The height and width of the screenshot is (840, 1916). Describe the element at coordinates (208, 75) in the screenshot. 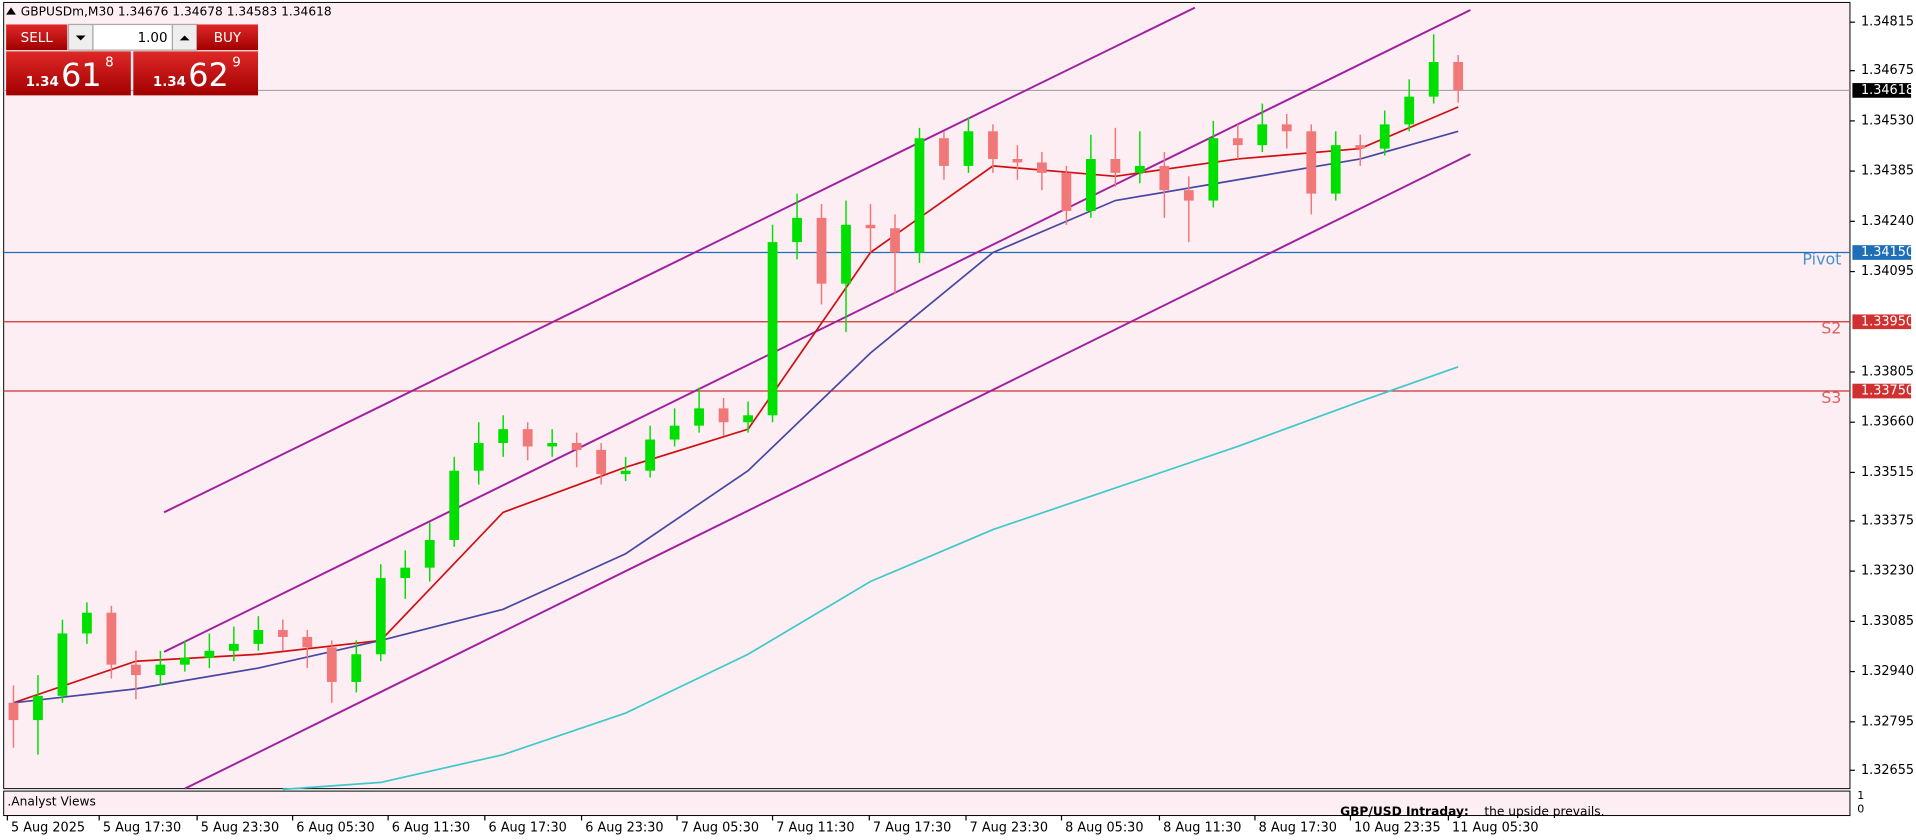

I see `ask-main: 62` at that location.